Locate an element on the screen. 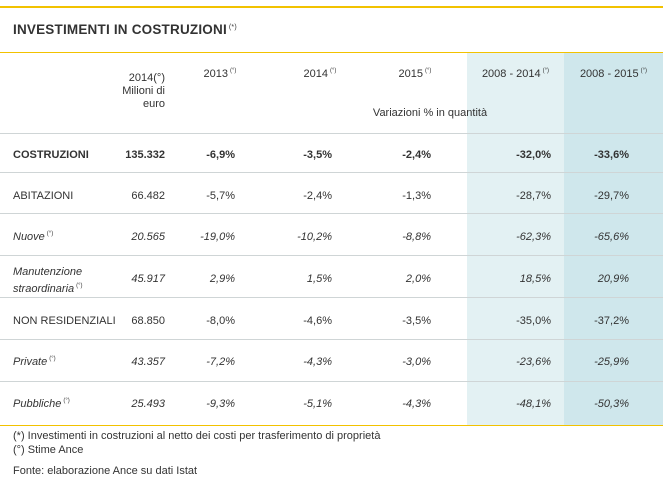  row-label-line: straordinaria is located at coordinates (44, 289).